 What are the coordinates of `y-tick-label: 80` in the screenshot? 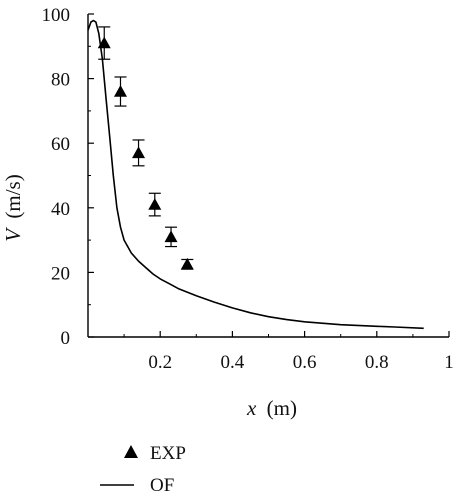 It's located at (60, 80).